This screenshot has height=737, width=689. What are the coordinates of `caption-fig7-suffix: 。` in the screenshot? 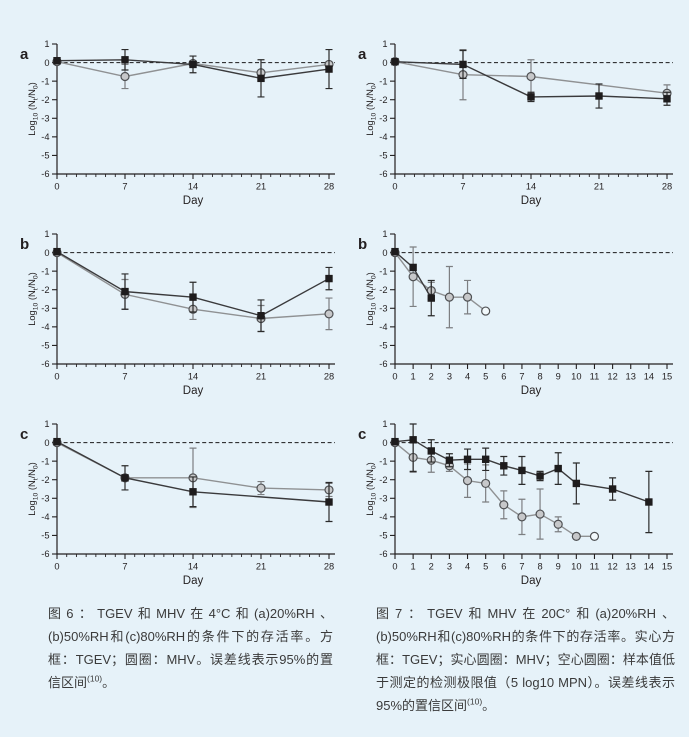 It's located at (489, 705).